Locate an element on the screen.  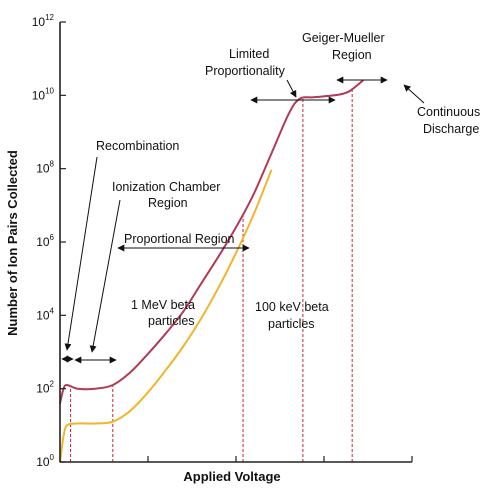
continuous-discharge-label-line1: Continuous is located at coordinates (448, 112).